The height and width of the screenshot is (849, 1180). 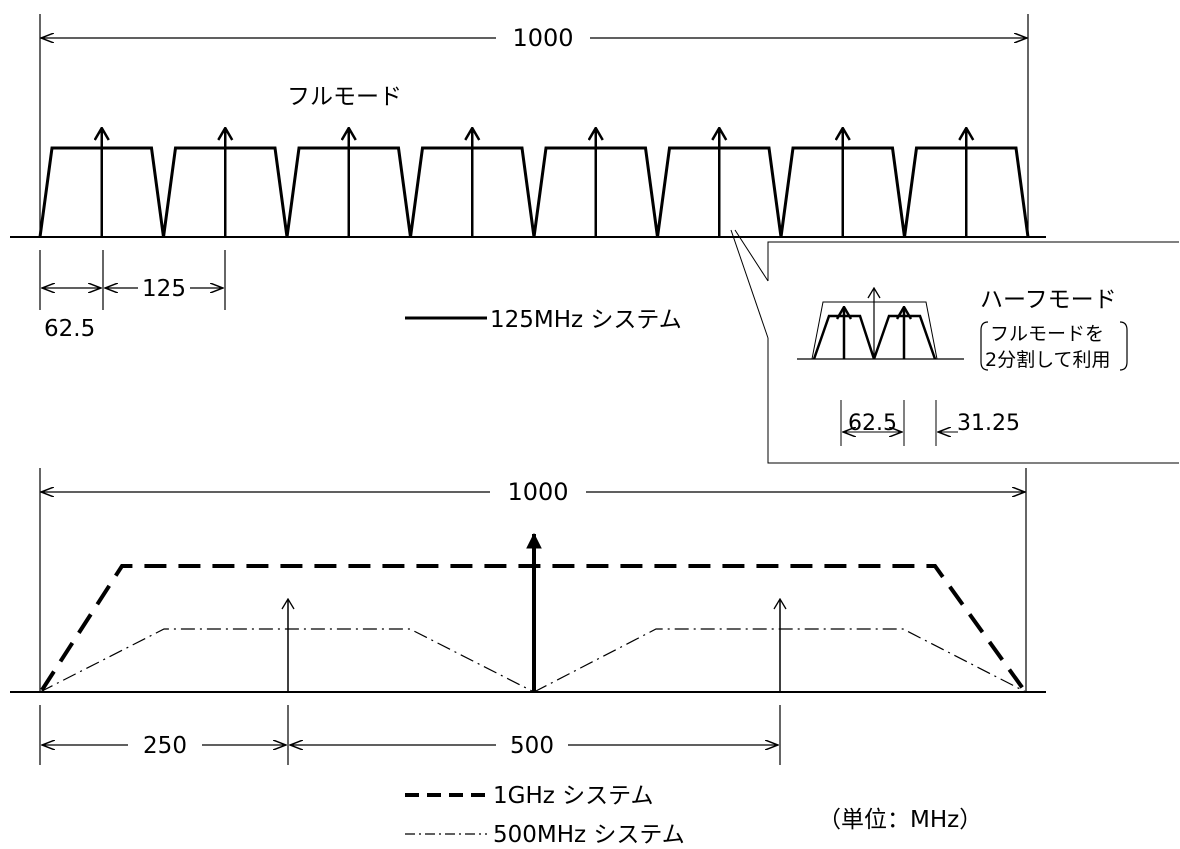 What do you see at coordinates (586, 320) in the screenshot?
I see `legend-125mhz-label: 125MHz システム` at bounding box center [586, 320].